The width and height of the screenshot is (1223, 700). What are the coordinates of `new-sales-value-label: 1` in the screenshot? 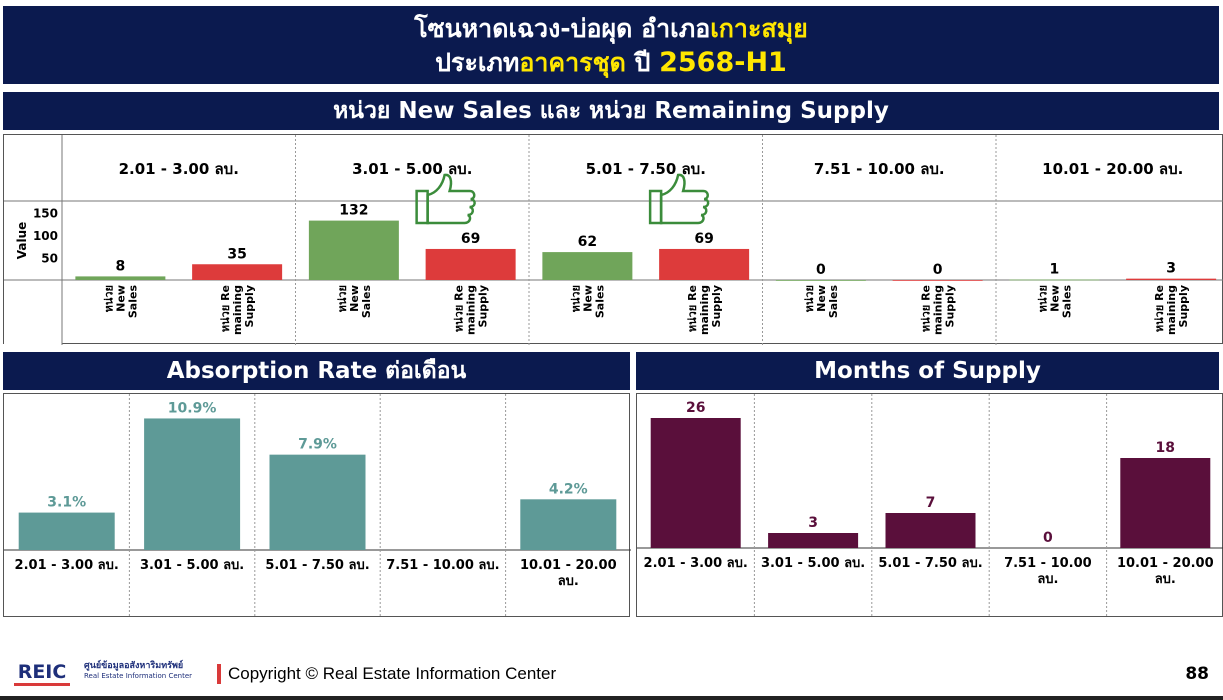 It's located at (1055, 270).